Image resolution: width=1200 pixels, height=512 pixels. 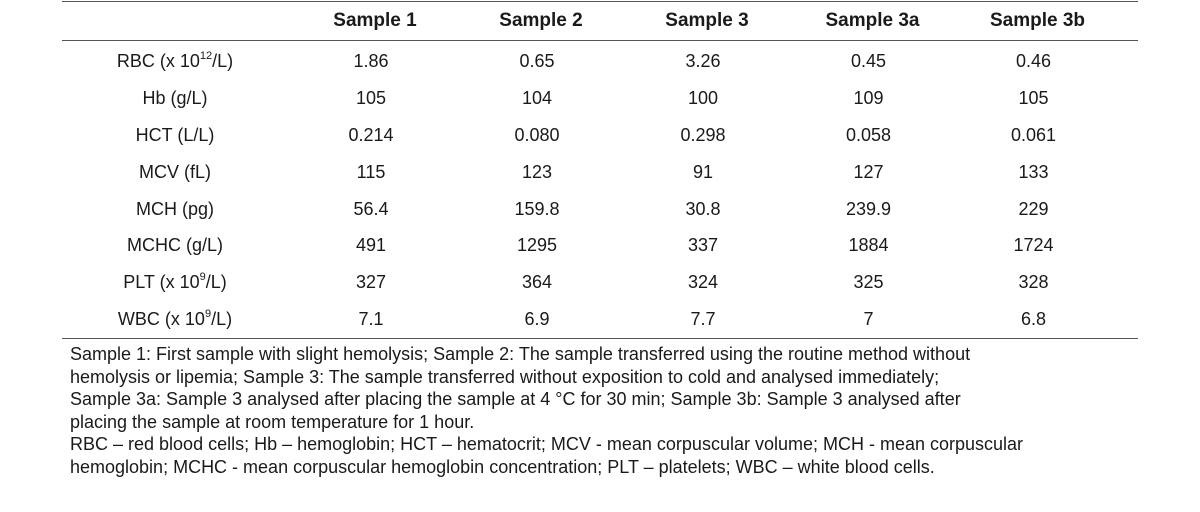 What do you see at coordinates (868, 134) in the screenshot?
I see `table-cell: 0.058` at bounding box center [868, 134].